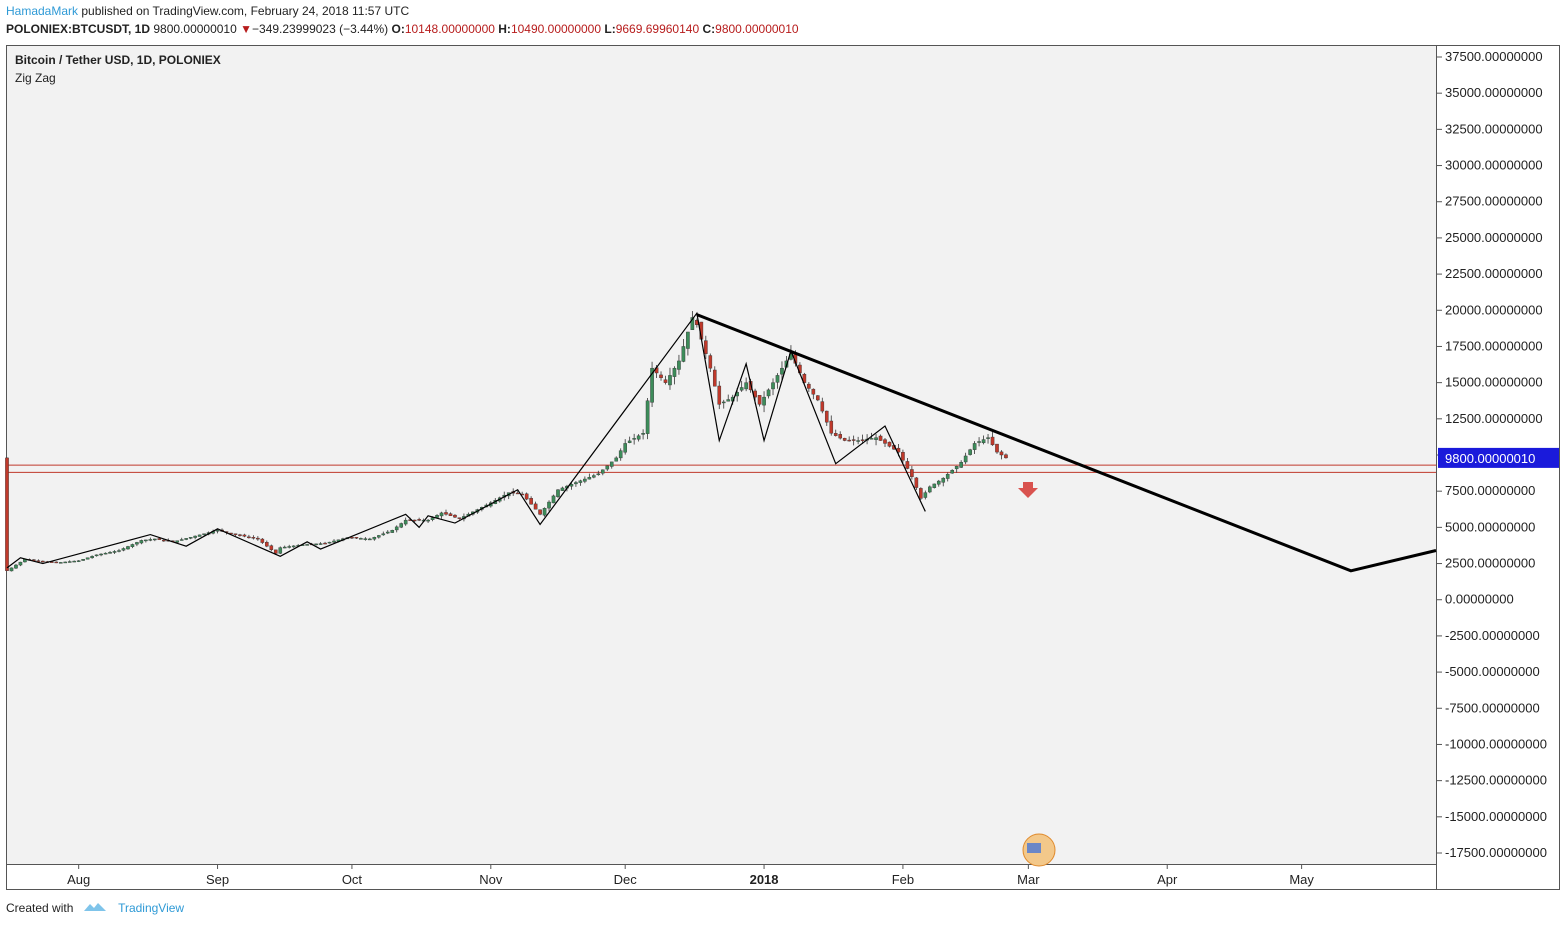 This screenshot has width=1567, height=926. What do you see at coordinates (504, 29) in the screenshot?
I see `high-label: H:` at bounding box center [504, 29].